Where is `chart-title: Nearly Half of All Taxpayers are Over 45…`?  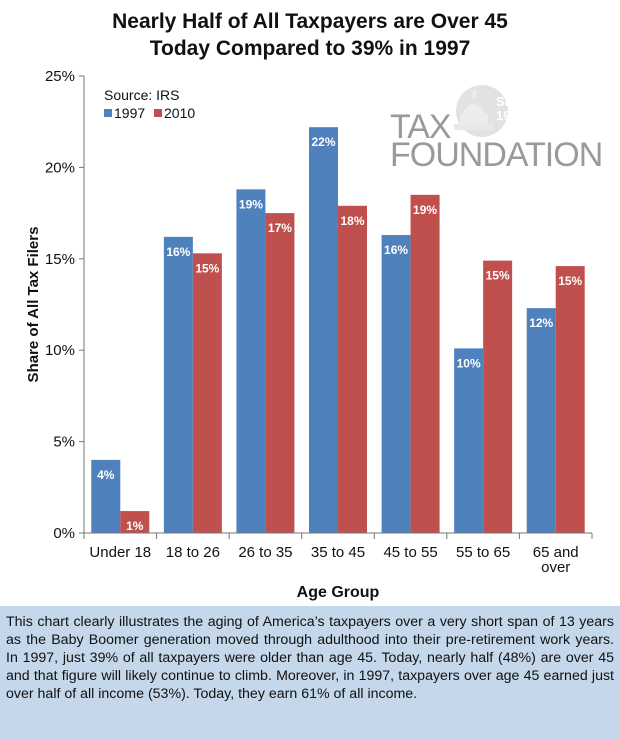 chart-title: Nearly Half of All Taxpayers are Over 45… is located at coordinates (310, 35).